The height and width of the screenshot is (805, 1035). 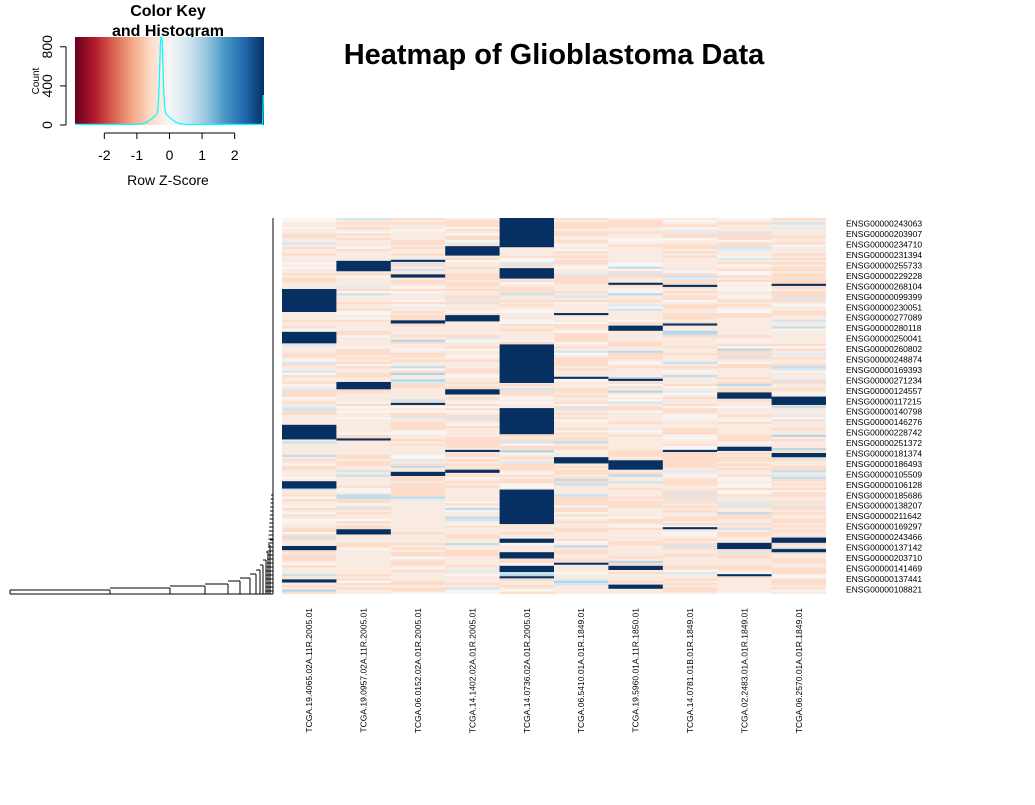 I want to click on row-label: ENSG00000186493, so click(x=884, y=464).